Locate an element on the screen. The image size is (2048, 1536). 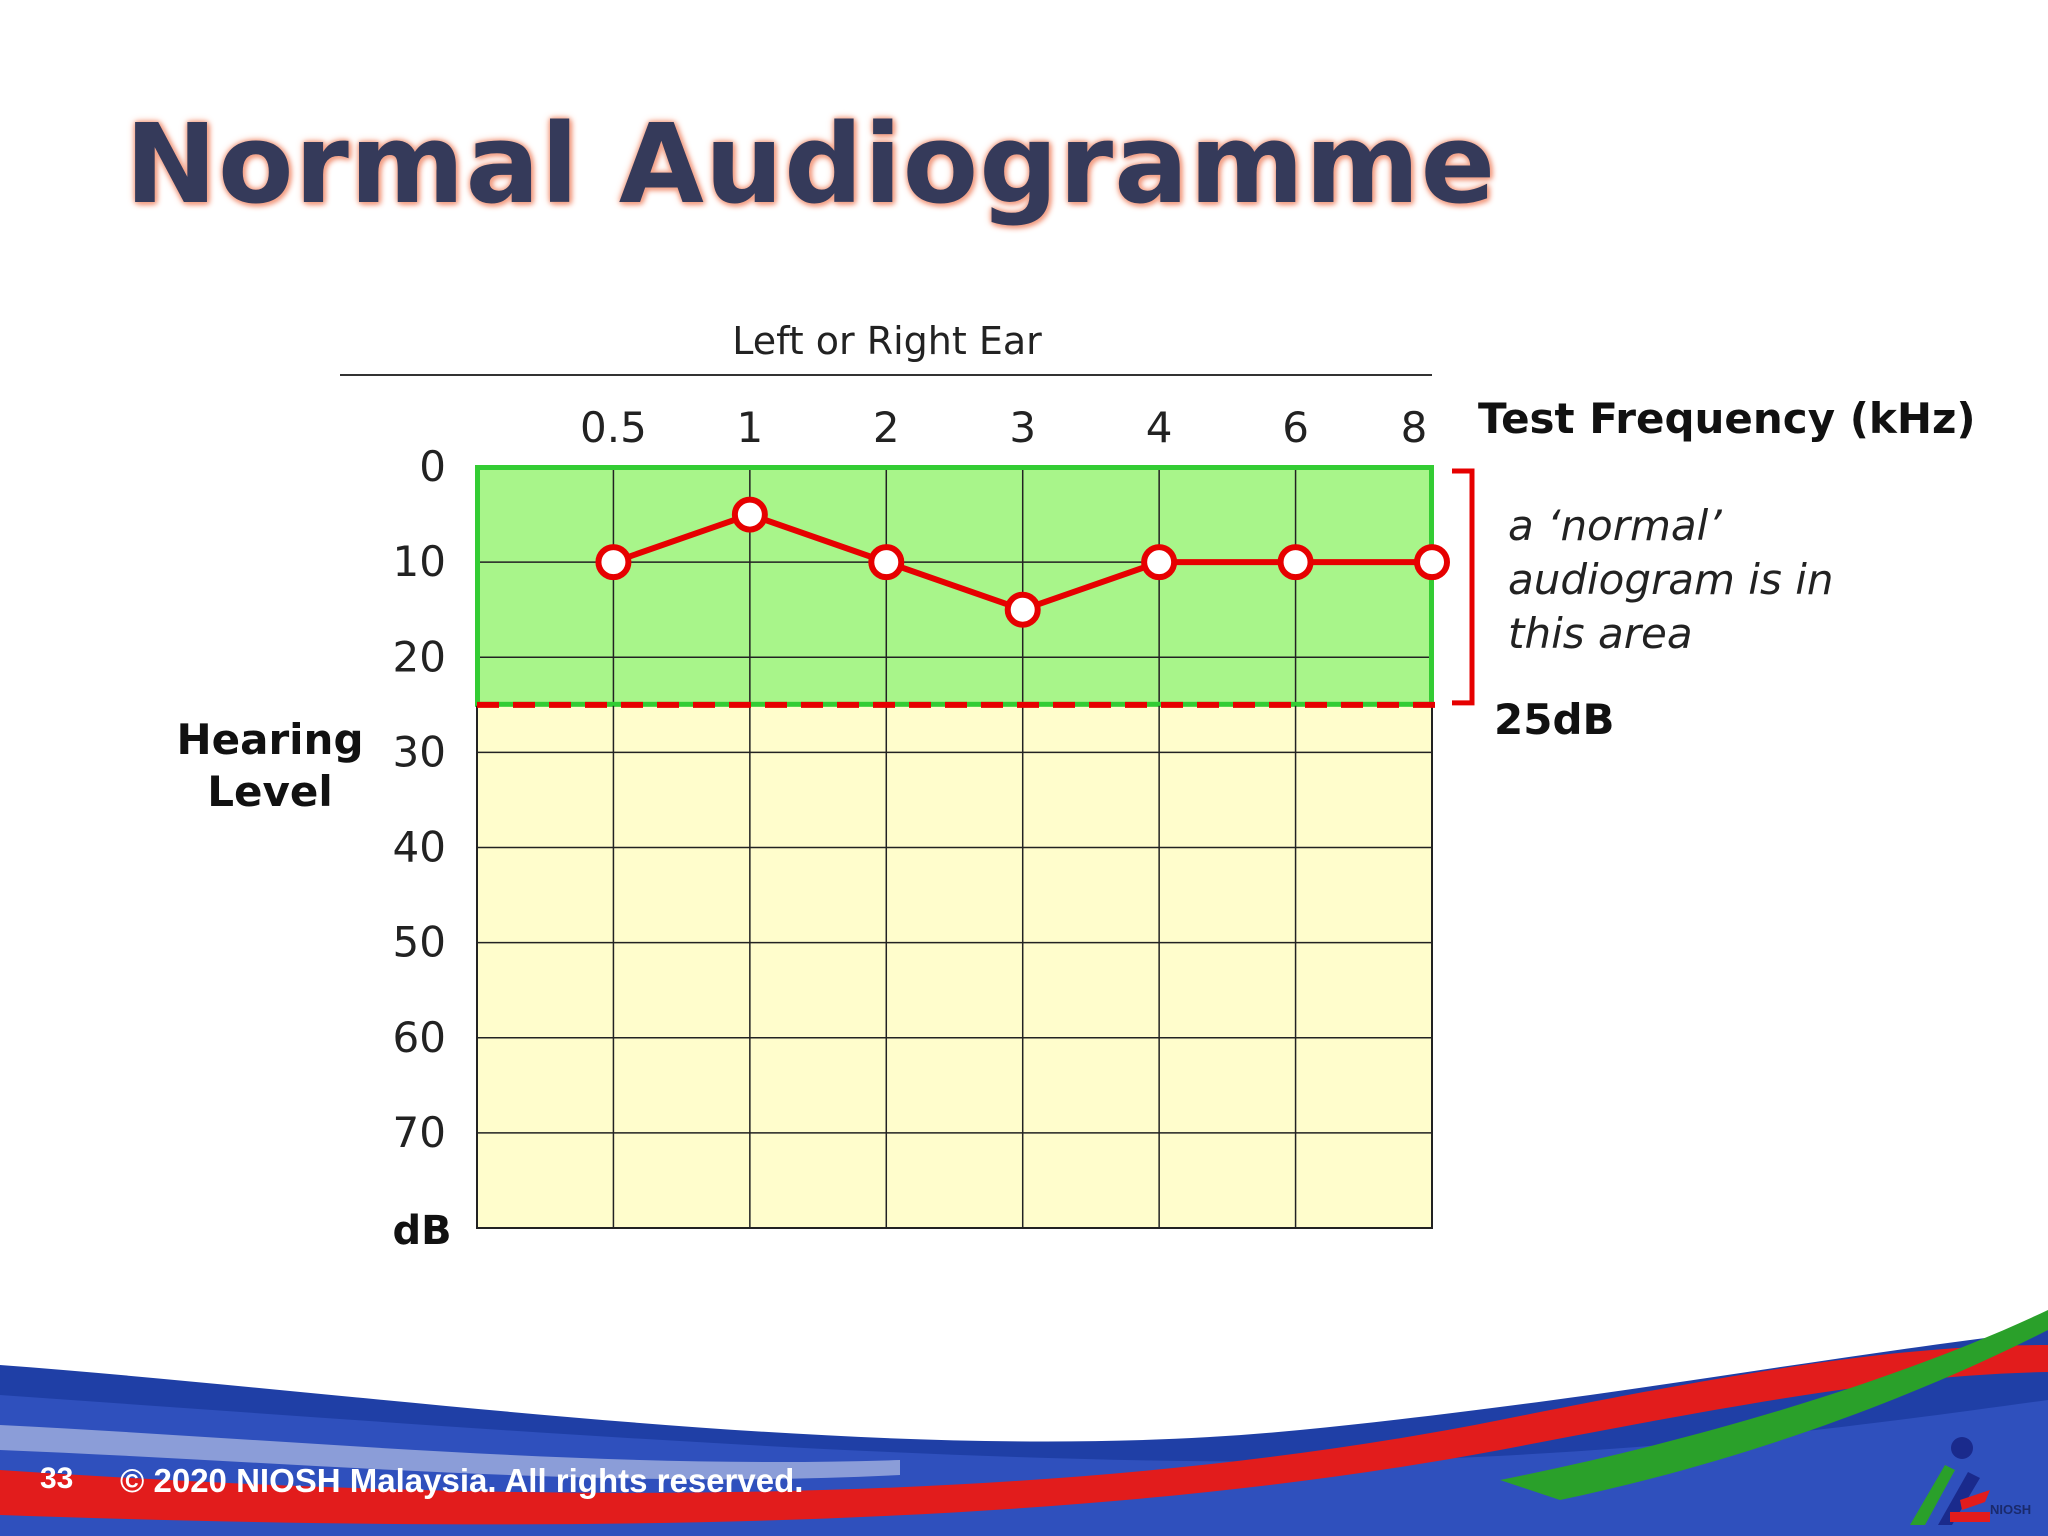
y-axis-title-line: Hearing is located at coordinates (269, 739).